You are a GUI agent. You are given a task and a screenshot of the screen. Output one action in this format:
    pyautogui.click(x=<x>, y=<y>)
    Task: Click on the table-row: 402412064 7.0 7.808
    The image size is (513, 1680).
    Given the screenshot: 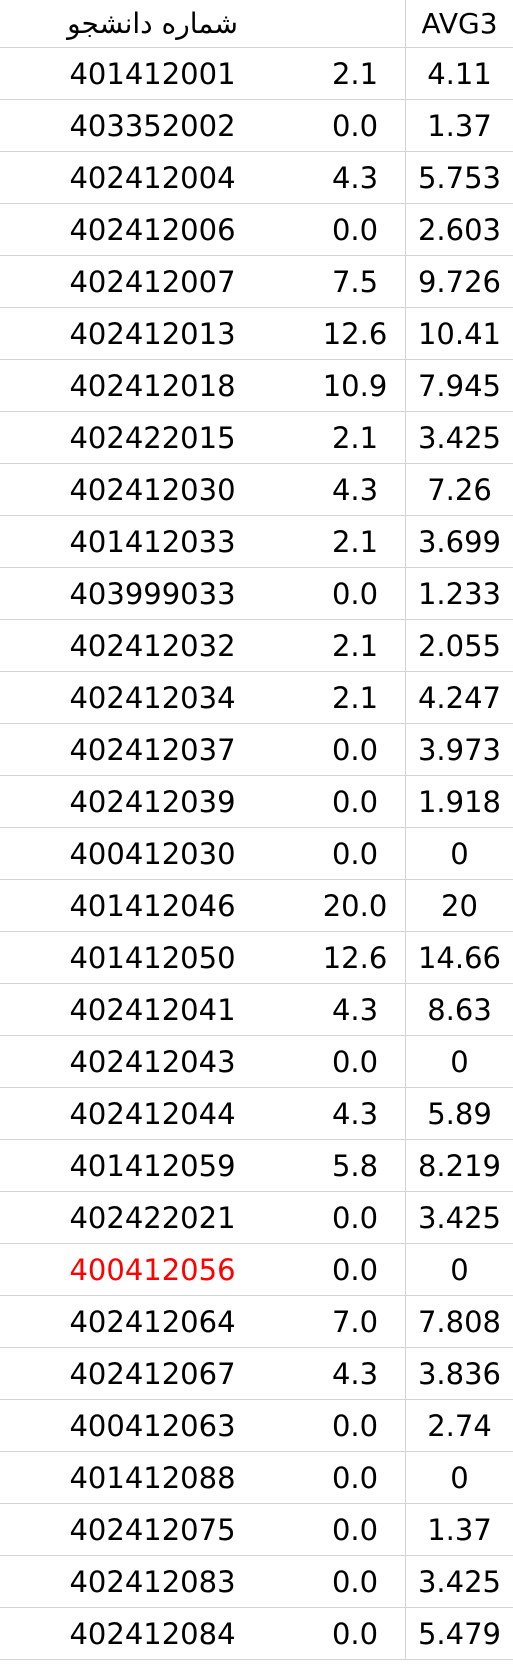 What is the action you would take?
    pyautogui.click(x=256, y=1322)
    